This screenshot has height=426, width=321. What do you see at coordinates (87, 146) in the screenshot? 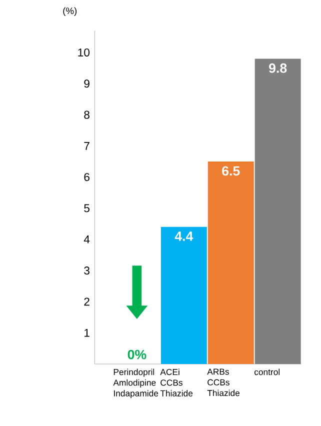
I see `y-tick-label: 7` at bounding box center [87, 146].